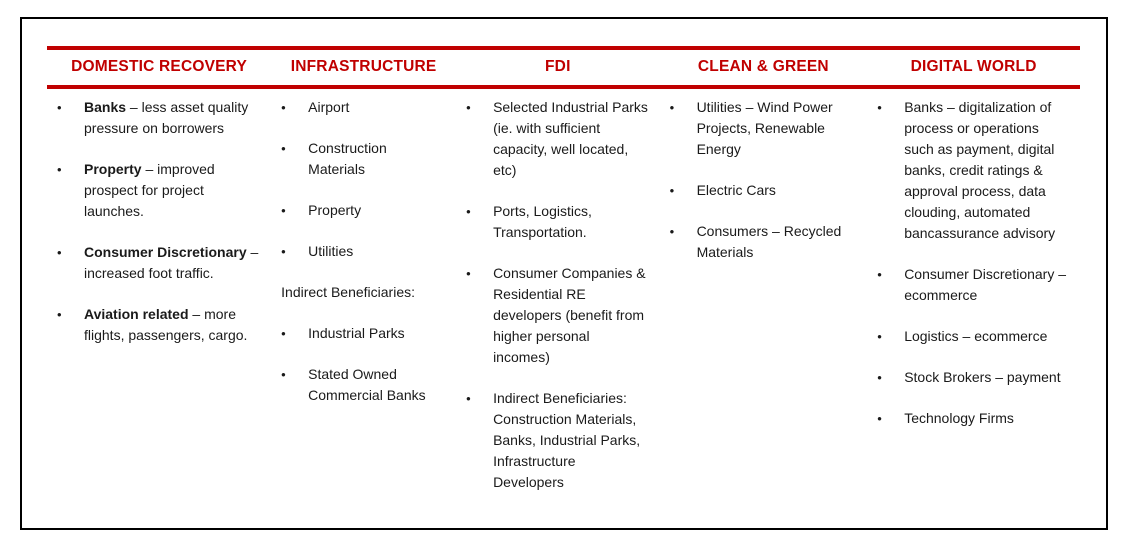 Image resolution: width=1133 pixels, height=551 pixels. I want to click on top-rule, so click(563, 48).